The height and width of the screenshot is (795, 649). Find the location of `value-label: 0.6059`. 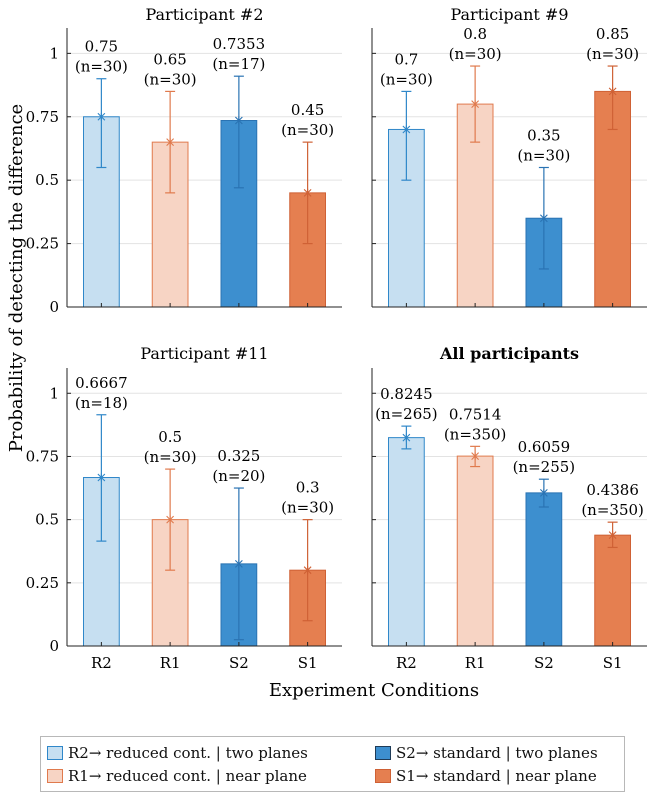

value-label: 0.6059 is located at coordinates (544, 447).